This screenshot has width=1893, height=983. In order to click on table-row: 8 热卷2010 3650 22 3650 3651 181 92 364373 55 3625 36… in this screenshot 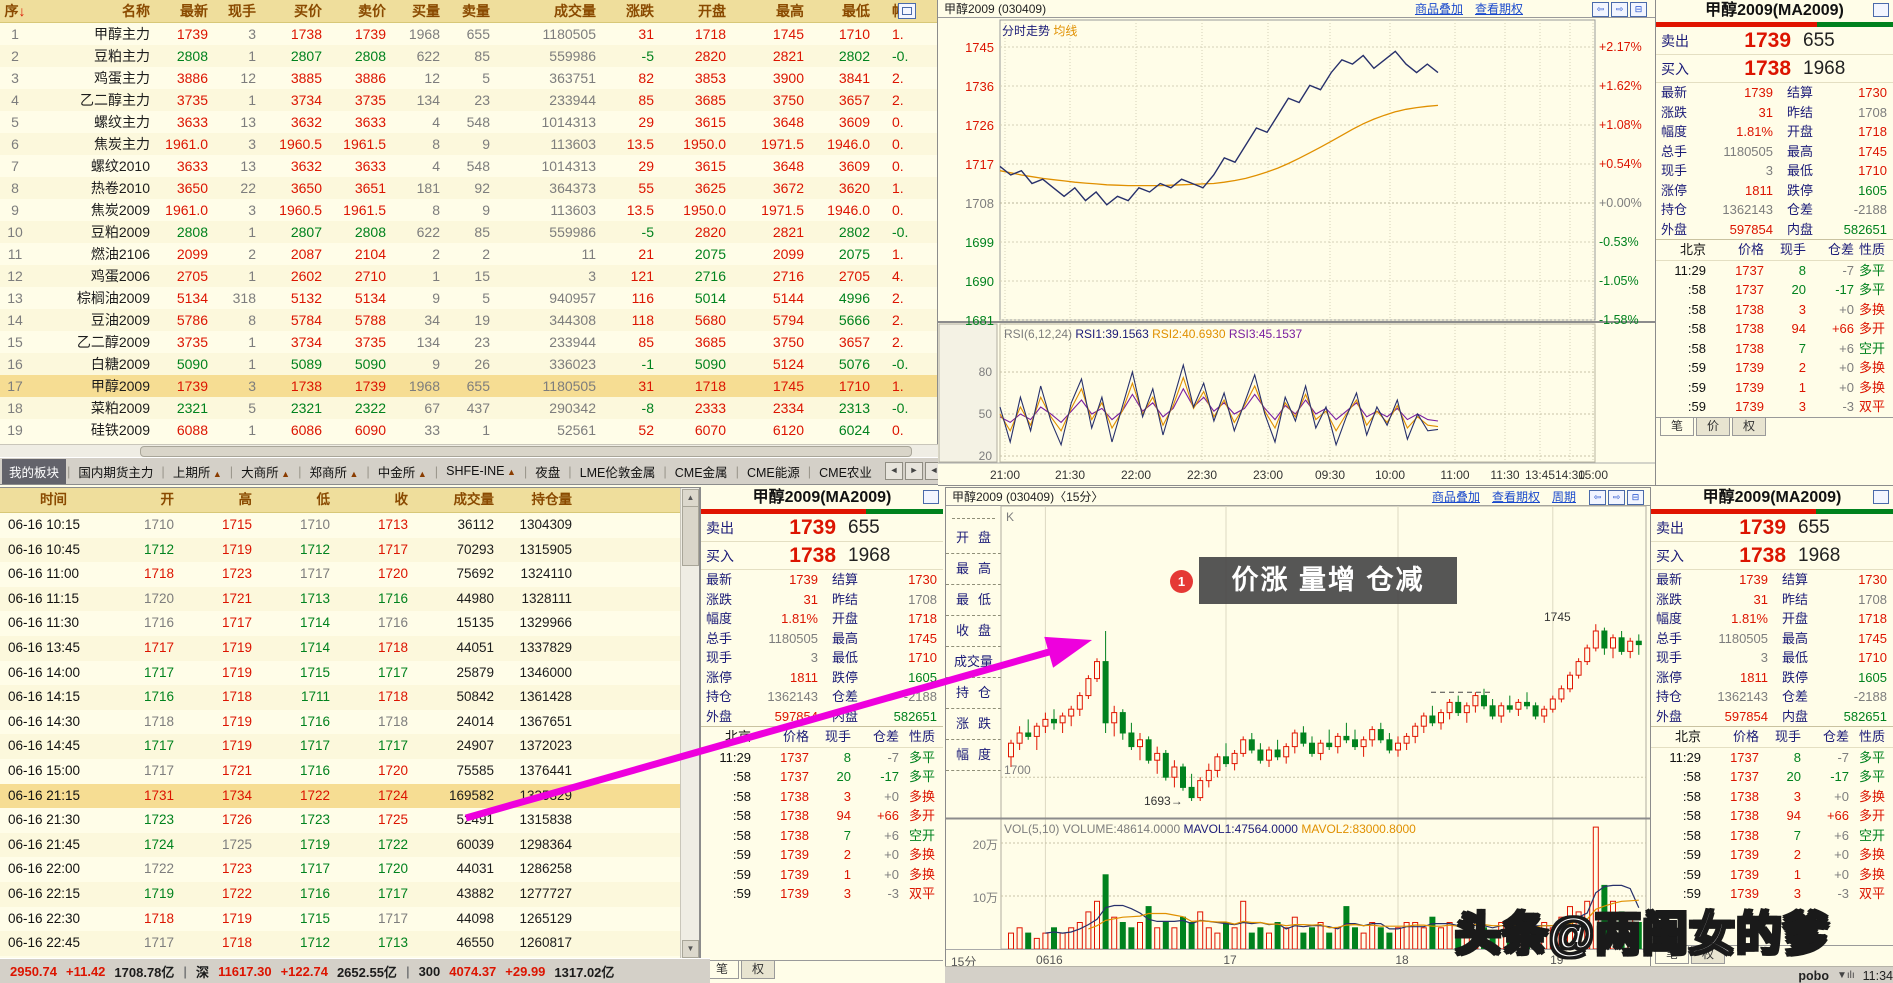, I will do `click(468, 188)`.